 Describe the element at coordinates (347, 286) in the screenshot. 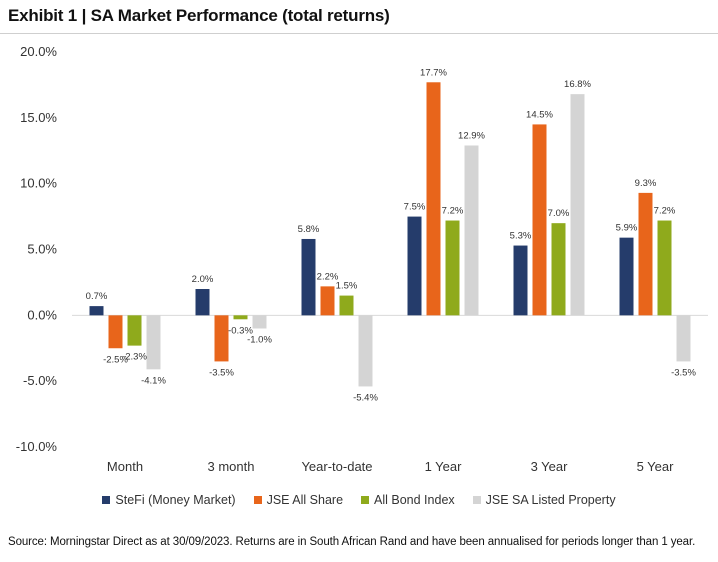

I see `bar-value-label: 1.5%` at that location.